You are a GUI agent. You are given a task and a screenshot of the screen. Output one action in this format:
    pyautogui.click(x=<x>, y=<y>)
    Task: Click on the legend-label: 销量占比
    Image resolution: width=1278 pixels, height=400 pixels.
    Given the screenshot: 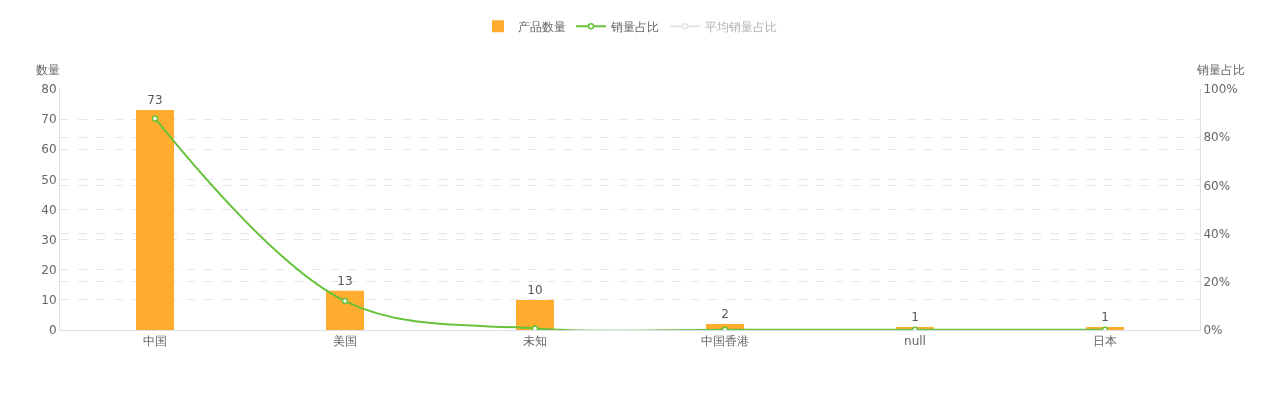 What is the action you would take?
    pyautogui.click(x=634, y=26)
    